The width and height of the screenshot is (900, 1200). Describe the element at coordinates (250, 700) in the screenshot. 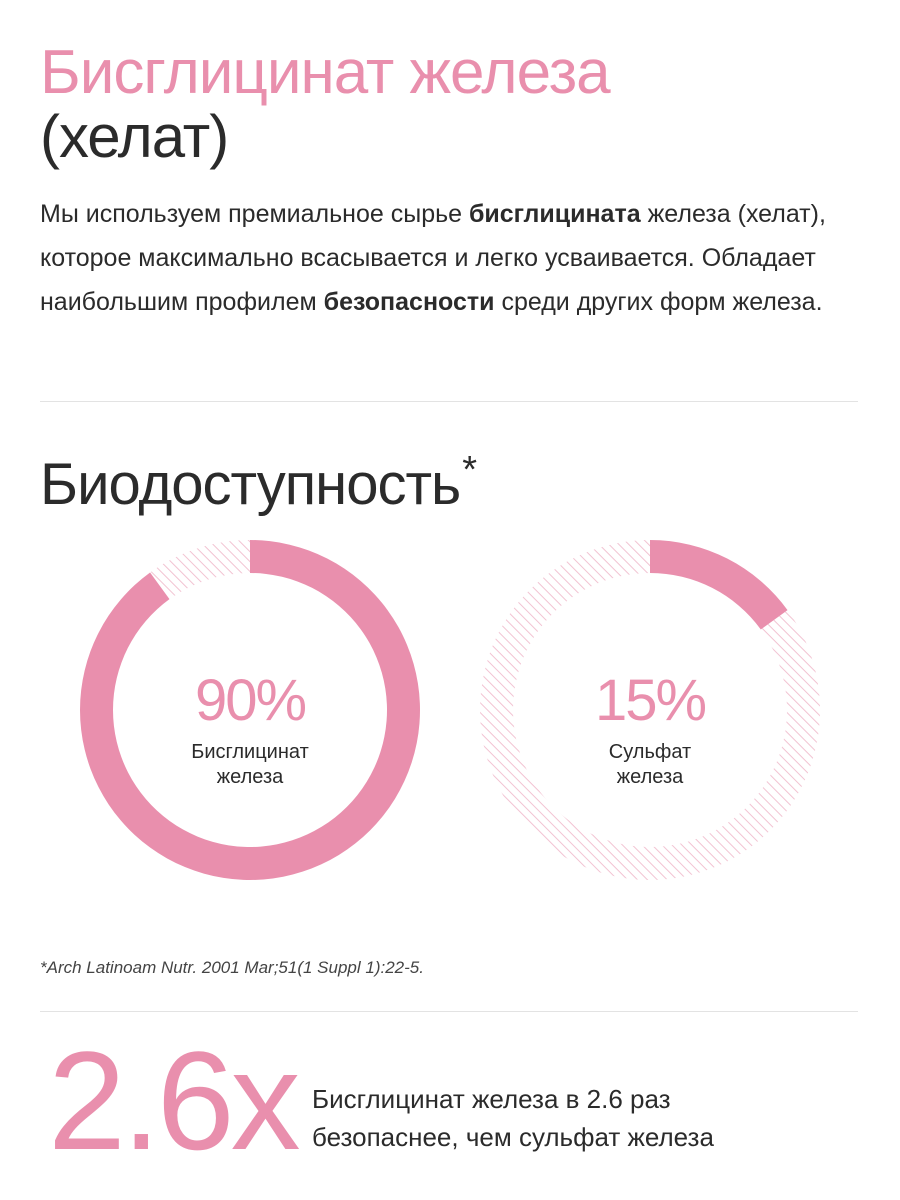

I see `donut-1-value-label: 90%` at that location.